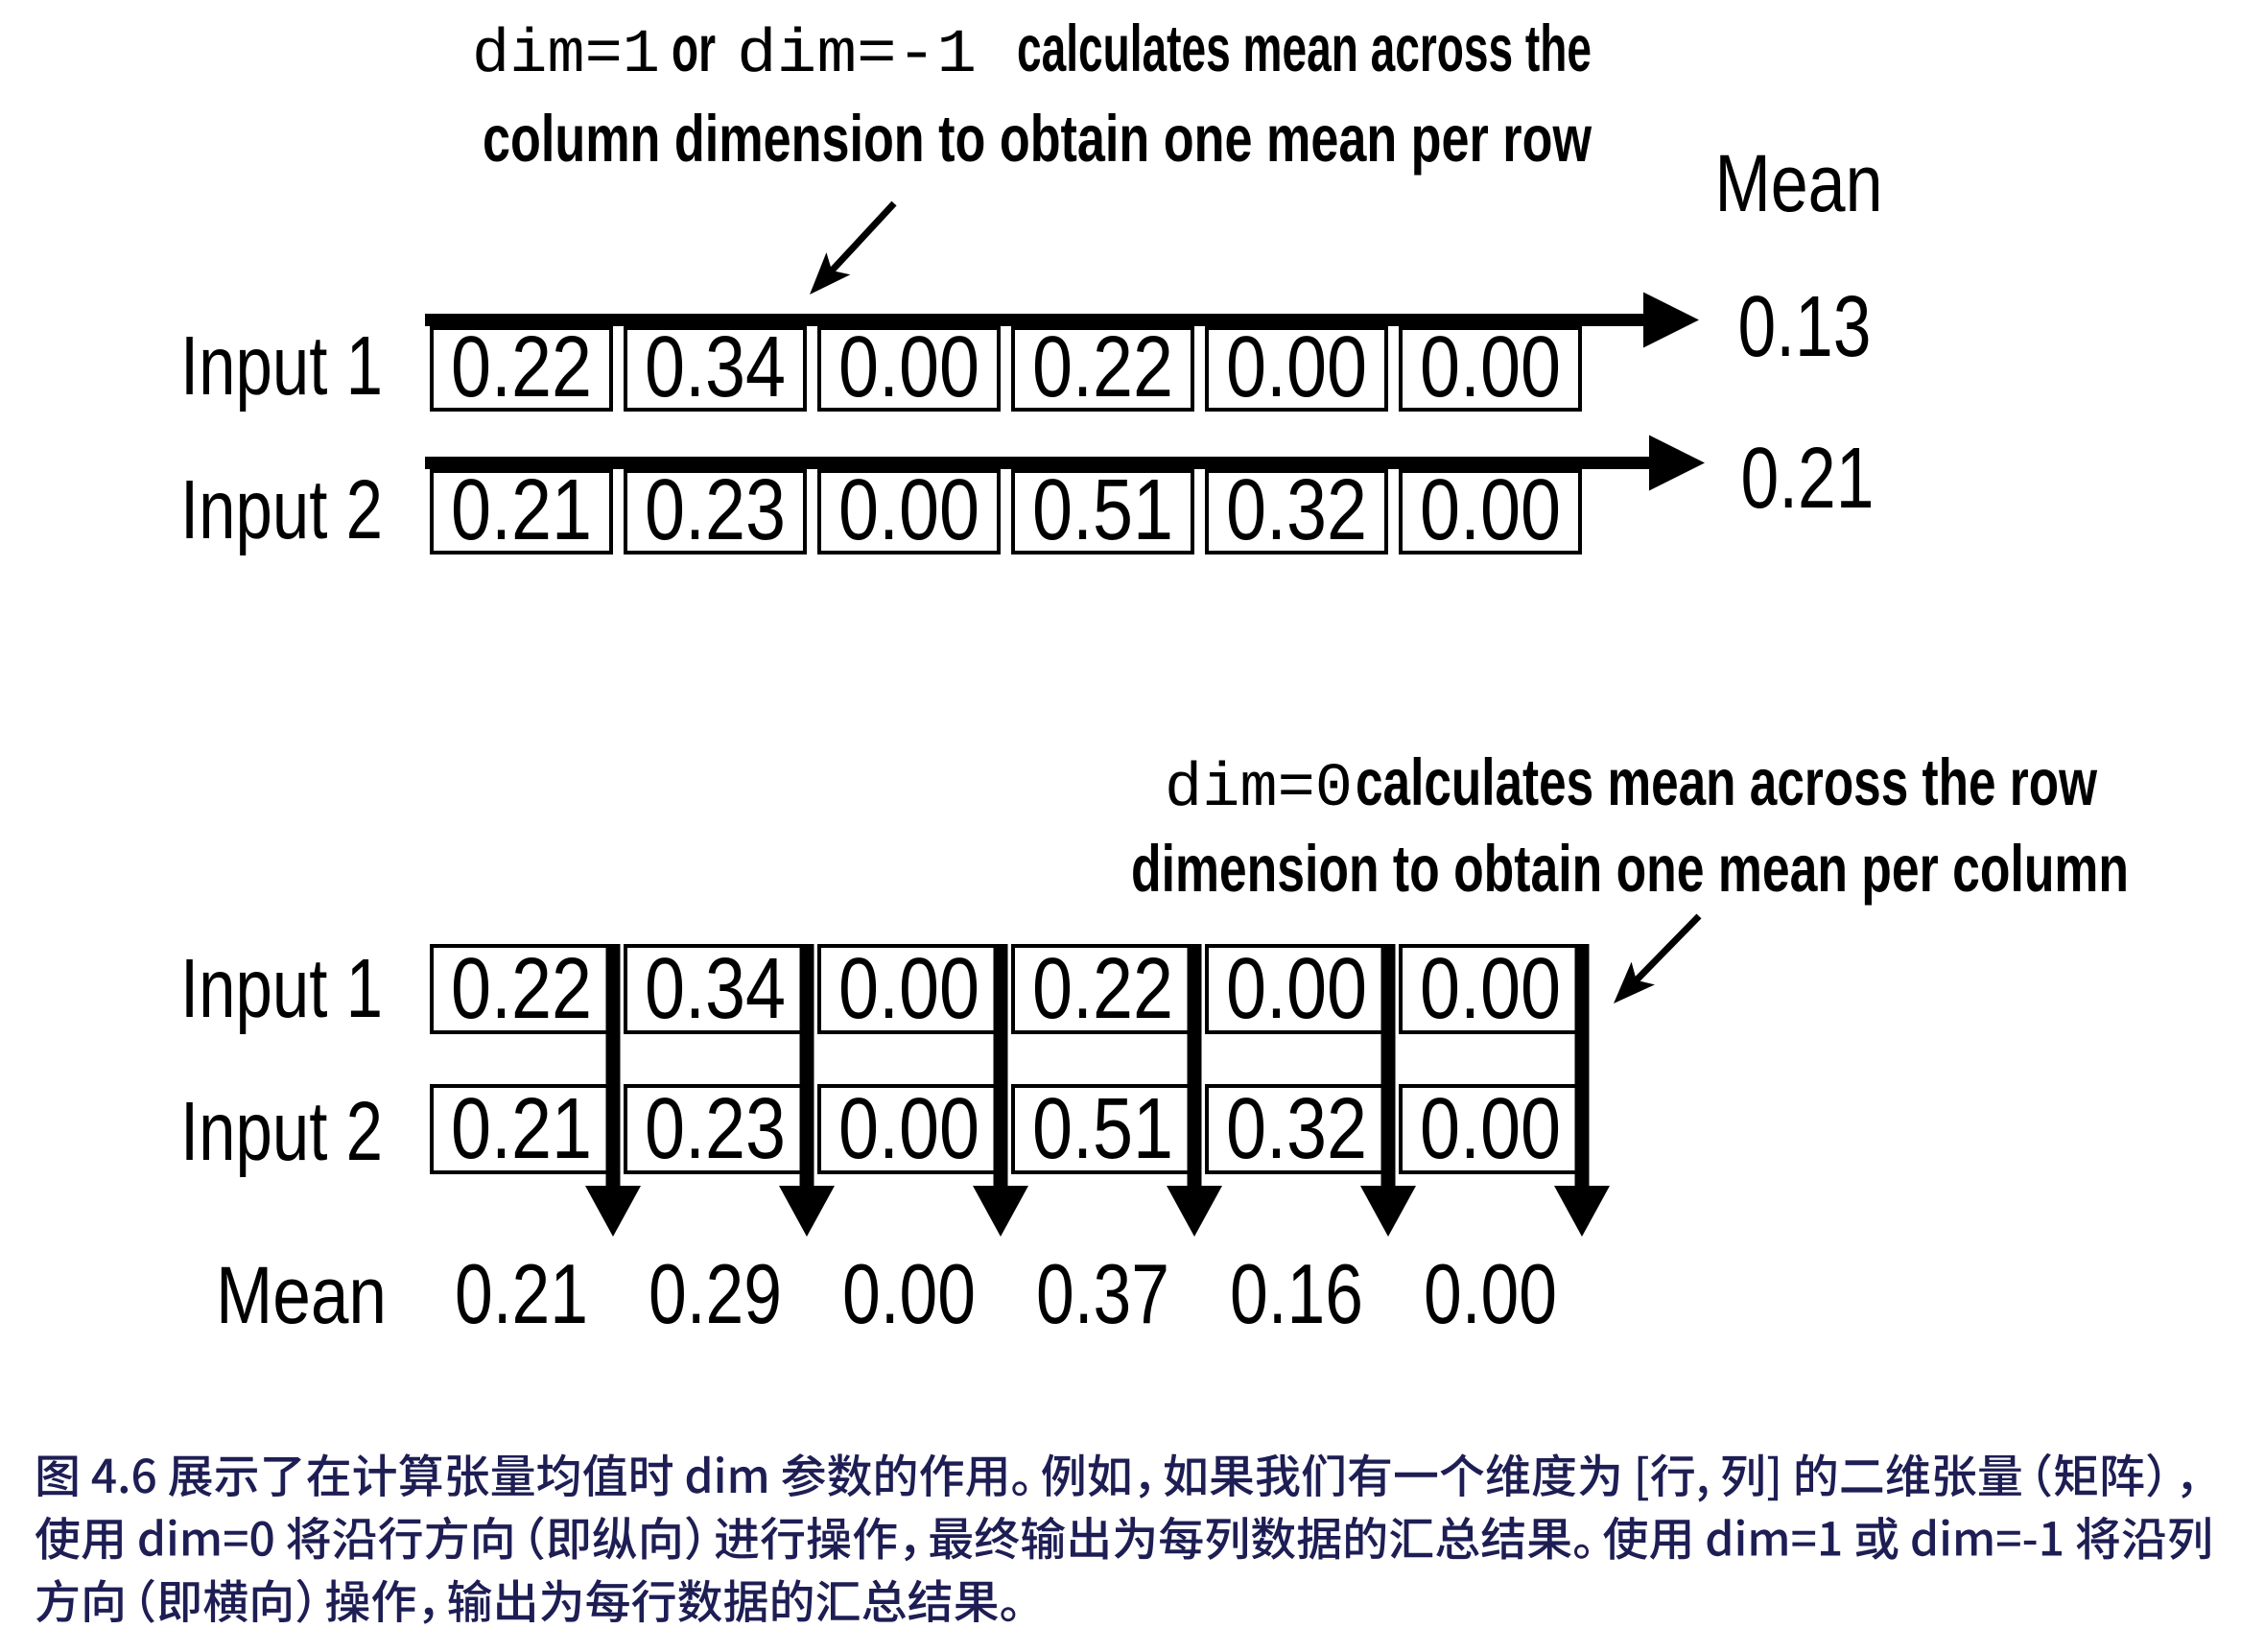  What do you see at coordinates (1259, 789) in the screenshot?
I see `svg-text: dim=0` at bounding box center [1259, 789].